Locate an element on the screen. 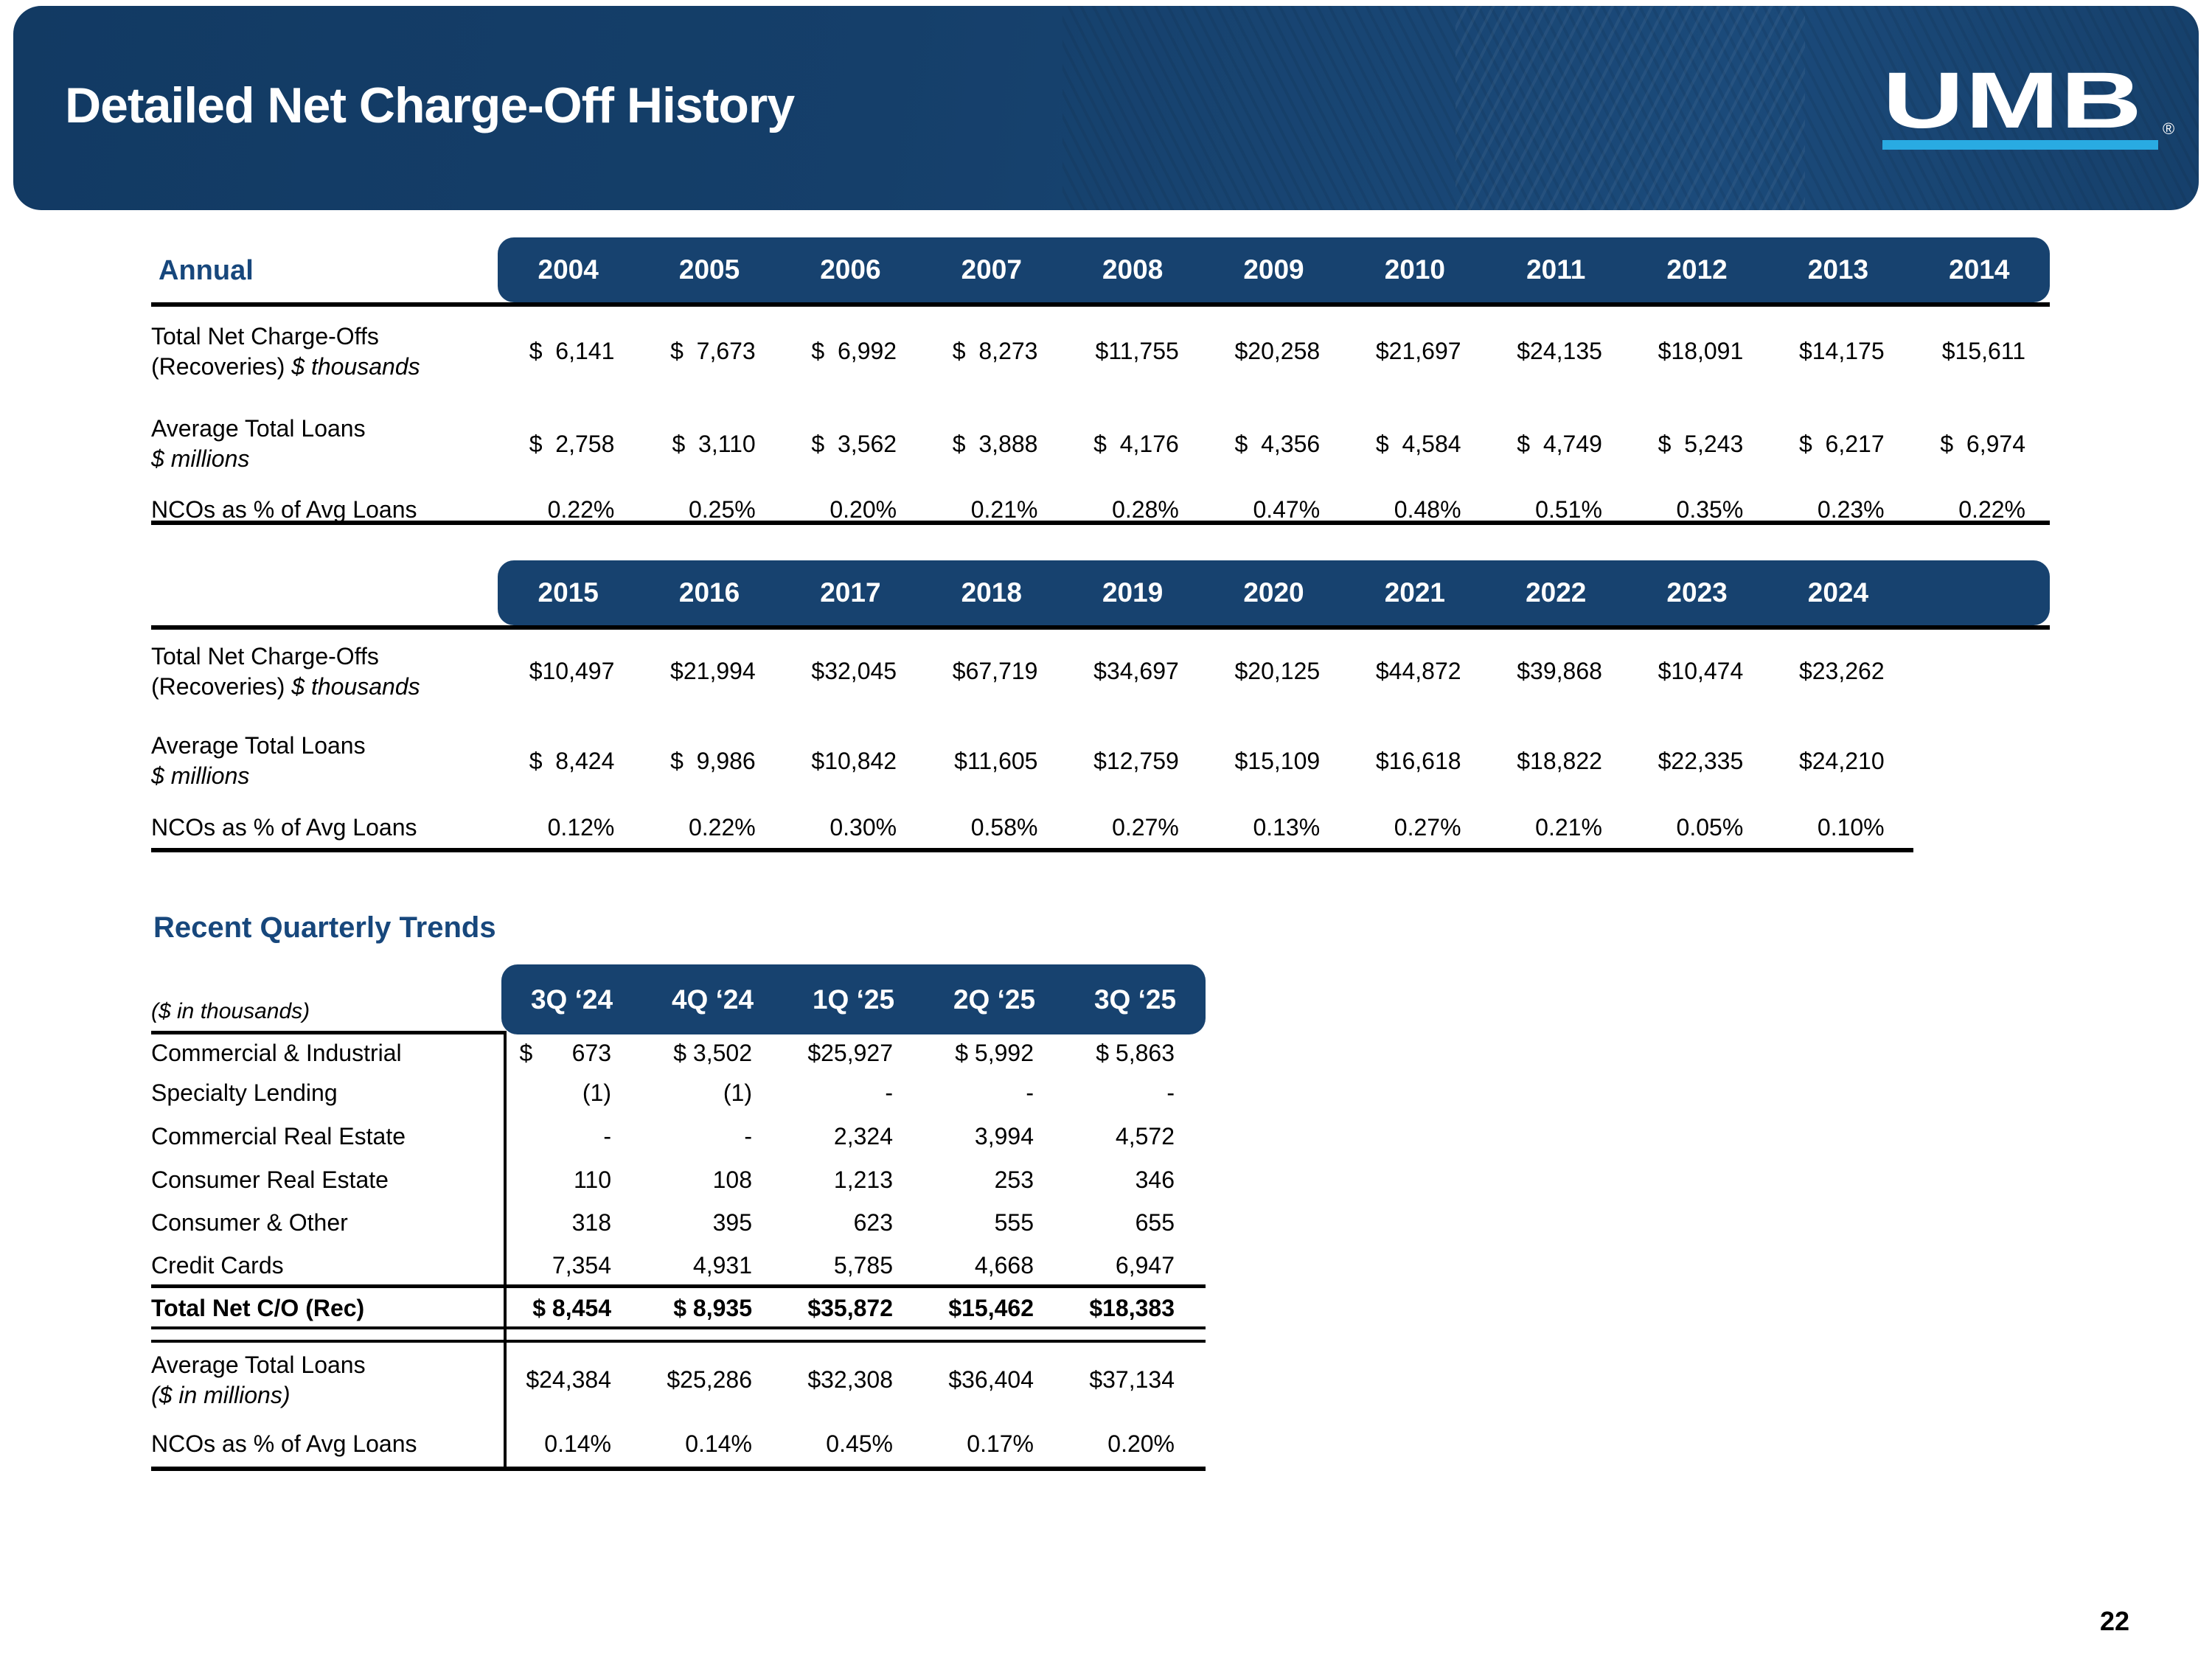 The width and height of the screenshot is (2212, 1659). value-cell: 623 is located at coordinates (873, 1222).